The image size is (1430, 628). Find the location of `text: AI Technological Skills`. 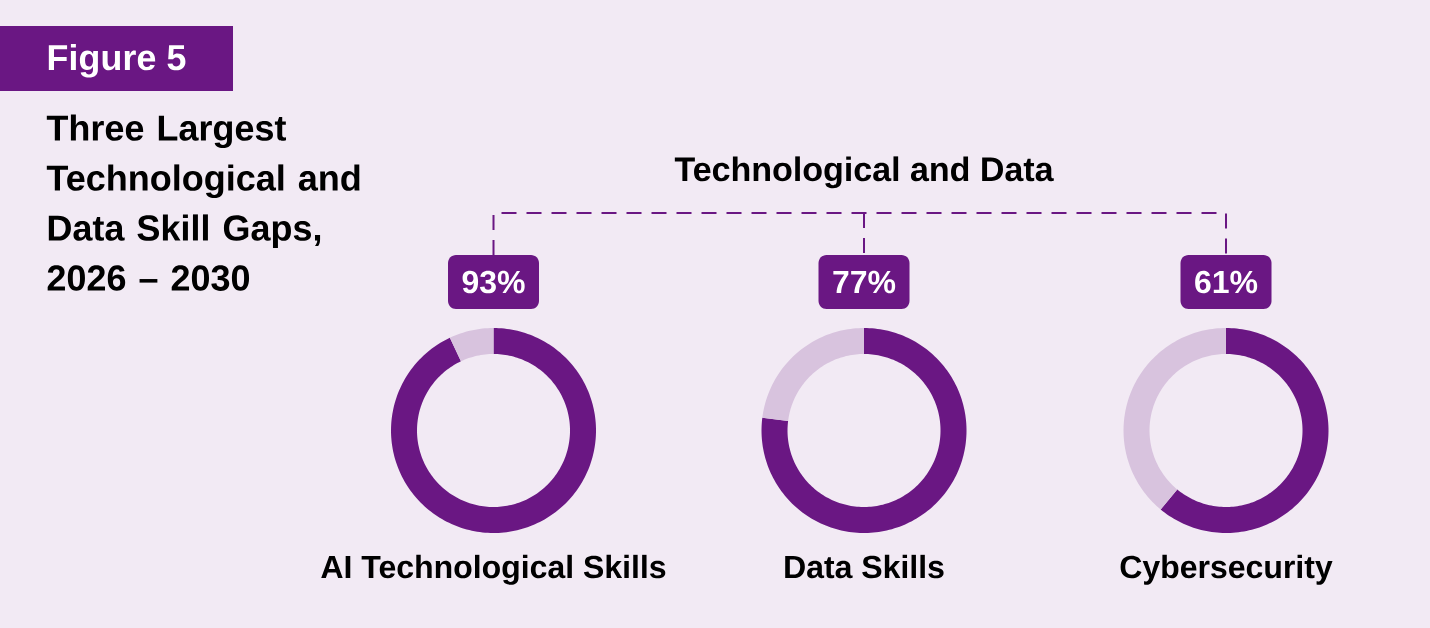

text: AI Technological Skills is located at coordinates (493, 569).